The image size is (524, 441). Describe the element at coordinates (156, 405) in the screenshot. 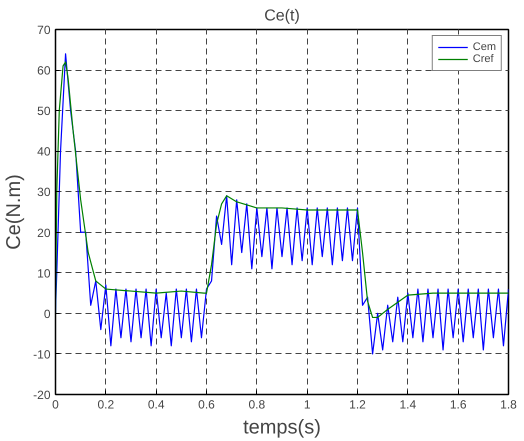

I see `x-tick-label: 0.4` at that location.